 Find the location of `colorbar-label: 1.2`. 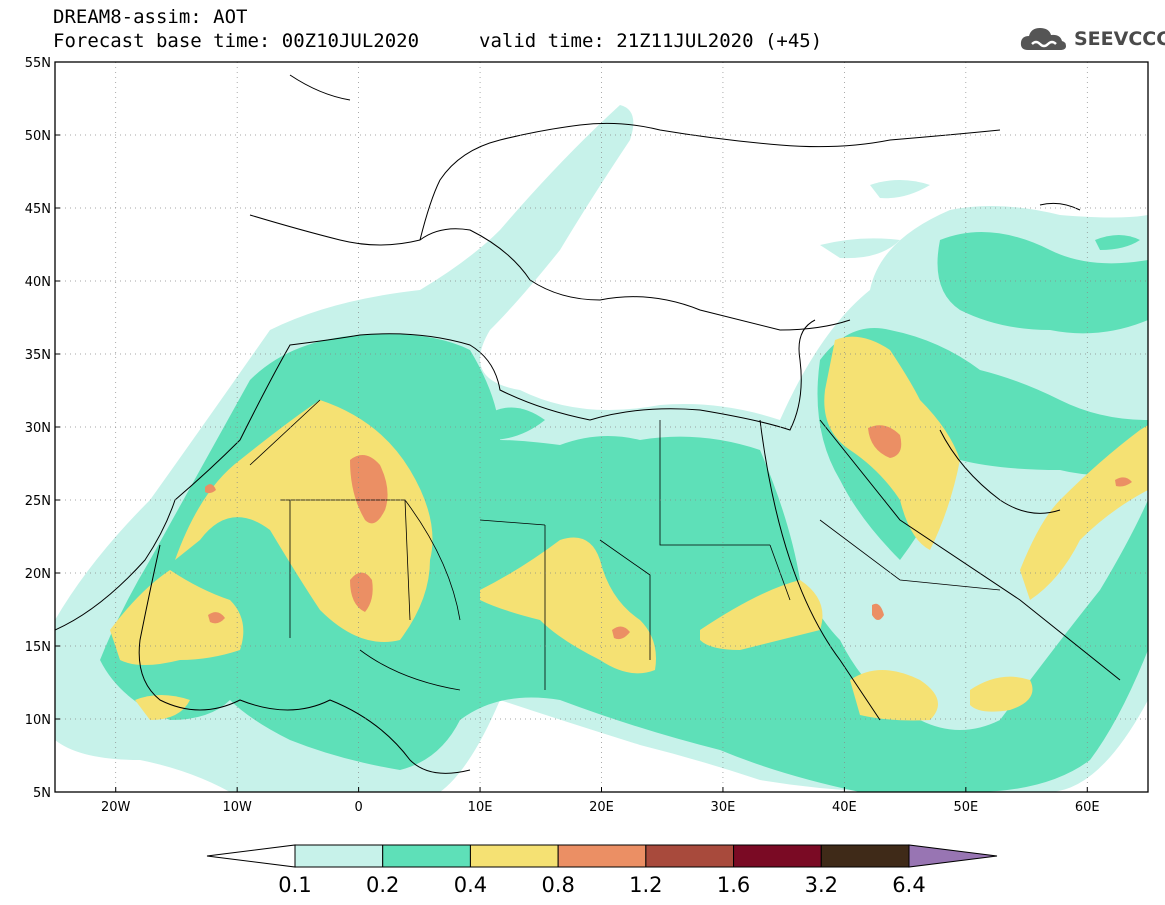

colorbar-label: 1.2 is located at coordinates (645, 885).